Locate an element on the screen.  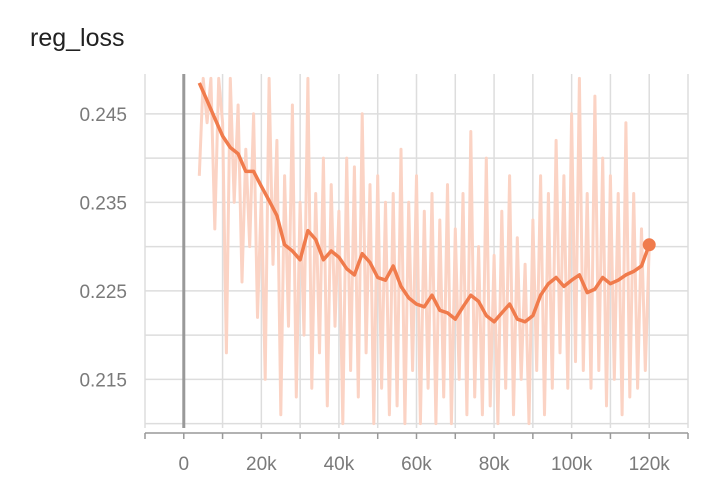
x-tick-label: 100k is located at coordinates (572, 464).